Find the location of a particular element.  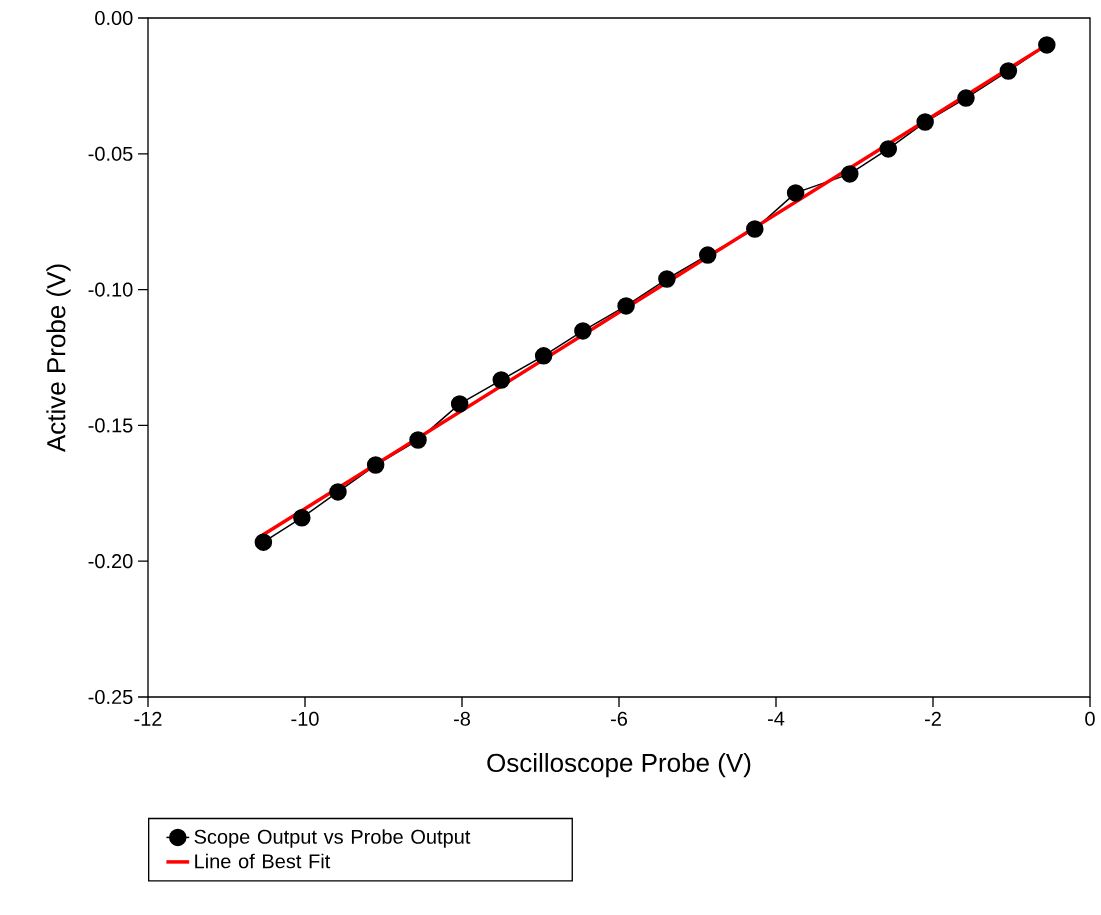

y-tick-label: 0.00 is located at coordinates (114, 18).